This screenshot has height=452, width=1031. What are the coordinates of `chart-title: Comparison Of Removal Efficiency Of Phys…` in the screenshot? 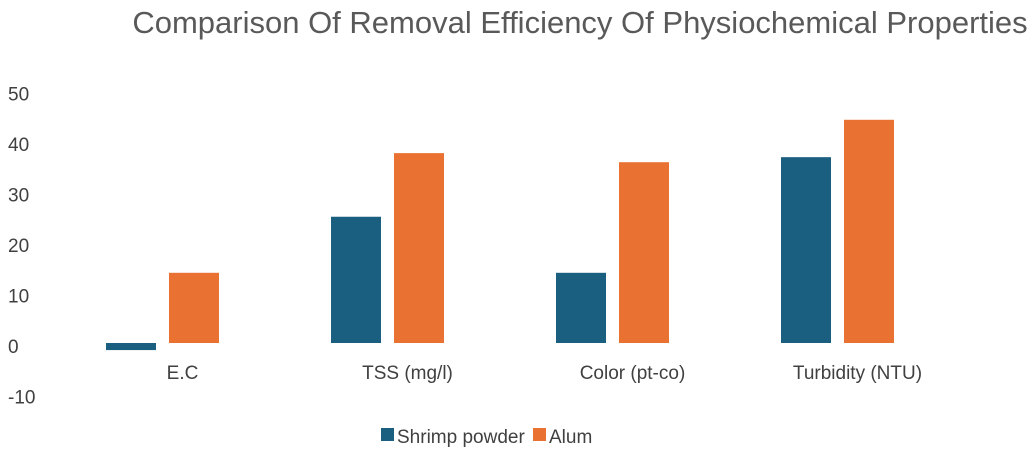 It's located at (580, 22).